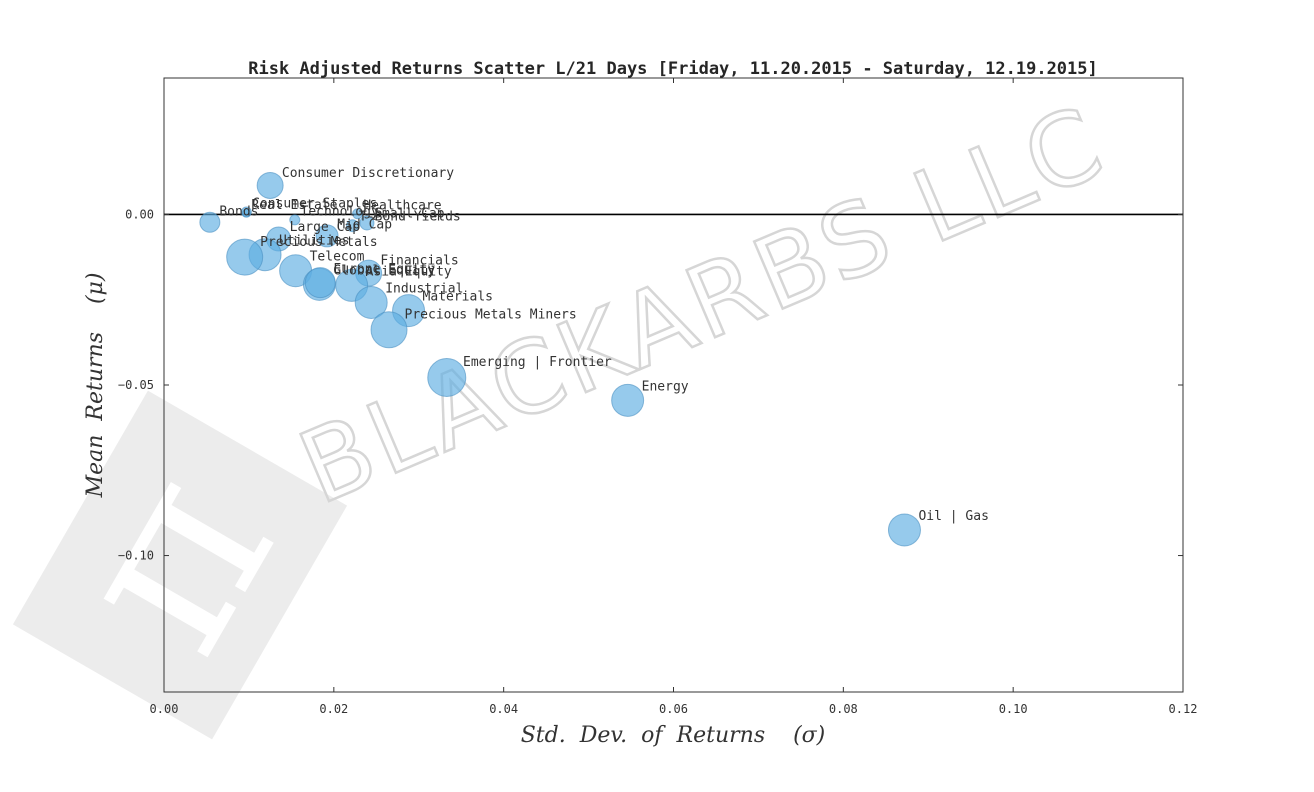 Image resolution: width=1314 pixels, height=792 pixels. Describe the element at coordinates (294, 205) in the screenshot. I see `point-label: Real Estate` at that location.